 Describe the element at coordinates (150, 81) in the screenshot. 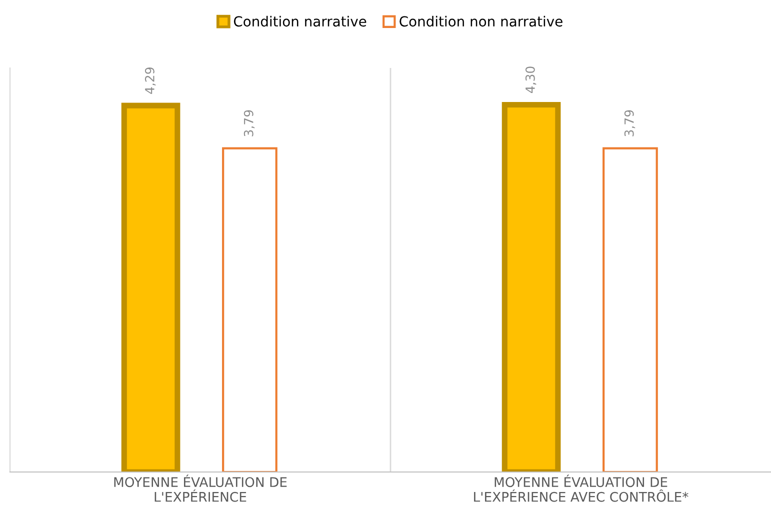

I see `data-label: 4,29` at that location.